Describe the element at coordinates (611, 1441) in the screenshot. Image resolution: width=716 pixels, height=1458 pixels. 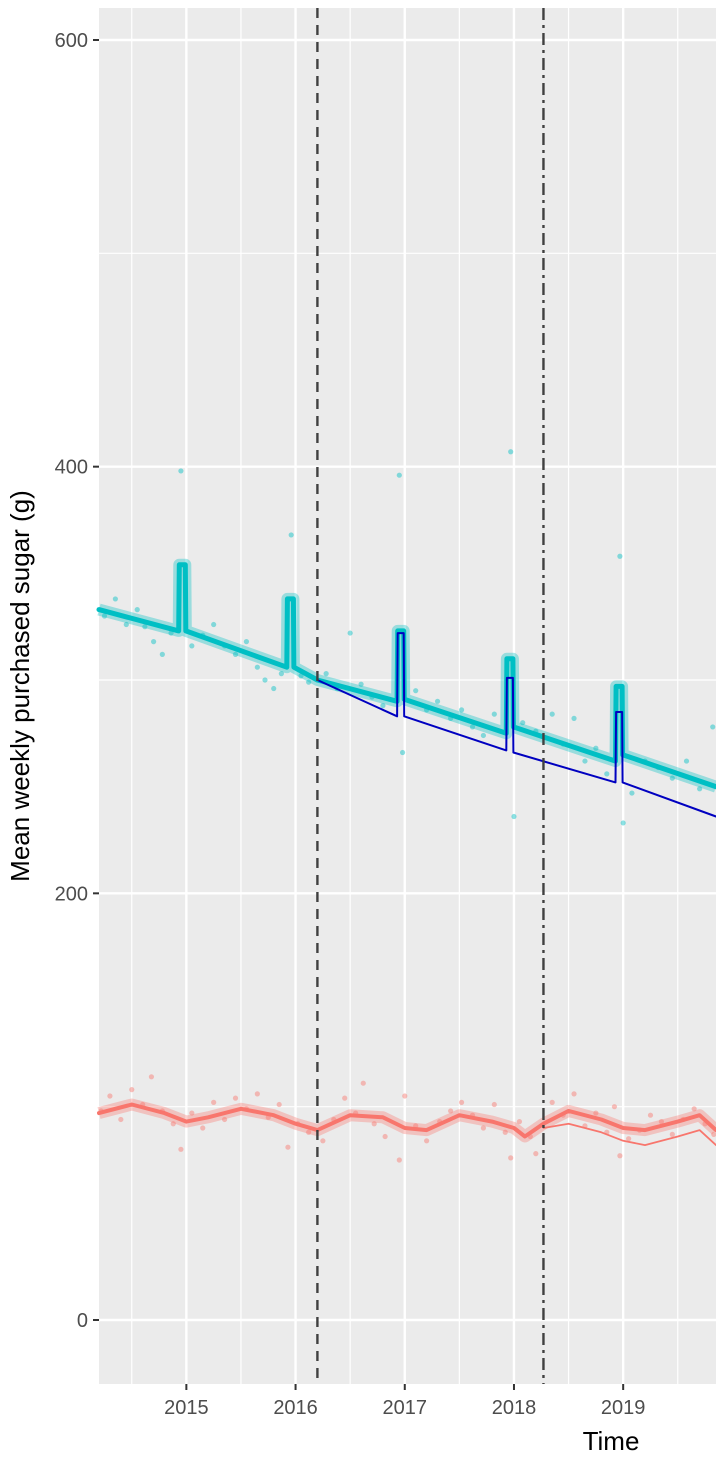
I see `x-axis-title: Time` at that location.